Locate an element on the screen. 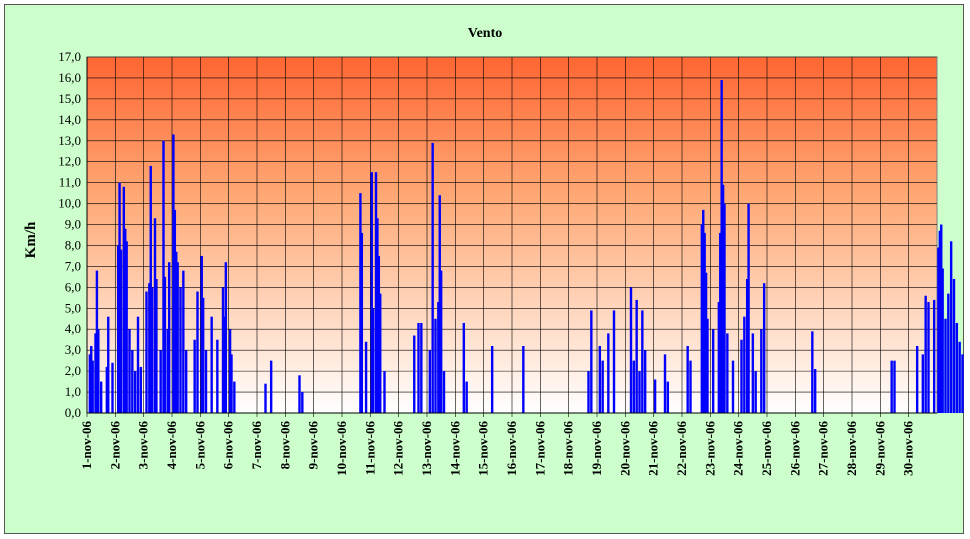 This screenshot has height=539, width=970. y-tick-label: 5,0 is located at coordinates (73, 307).